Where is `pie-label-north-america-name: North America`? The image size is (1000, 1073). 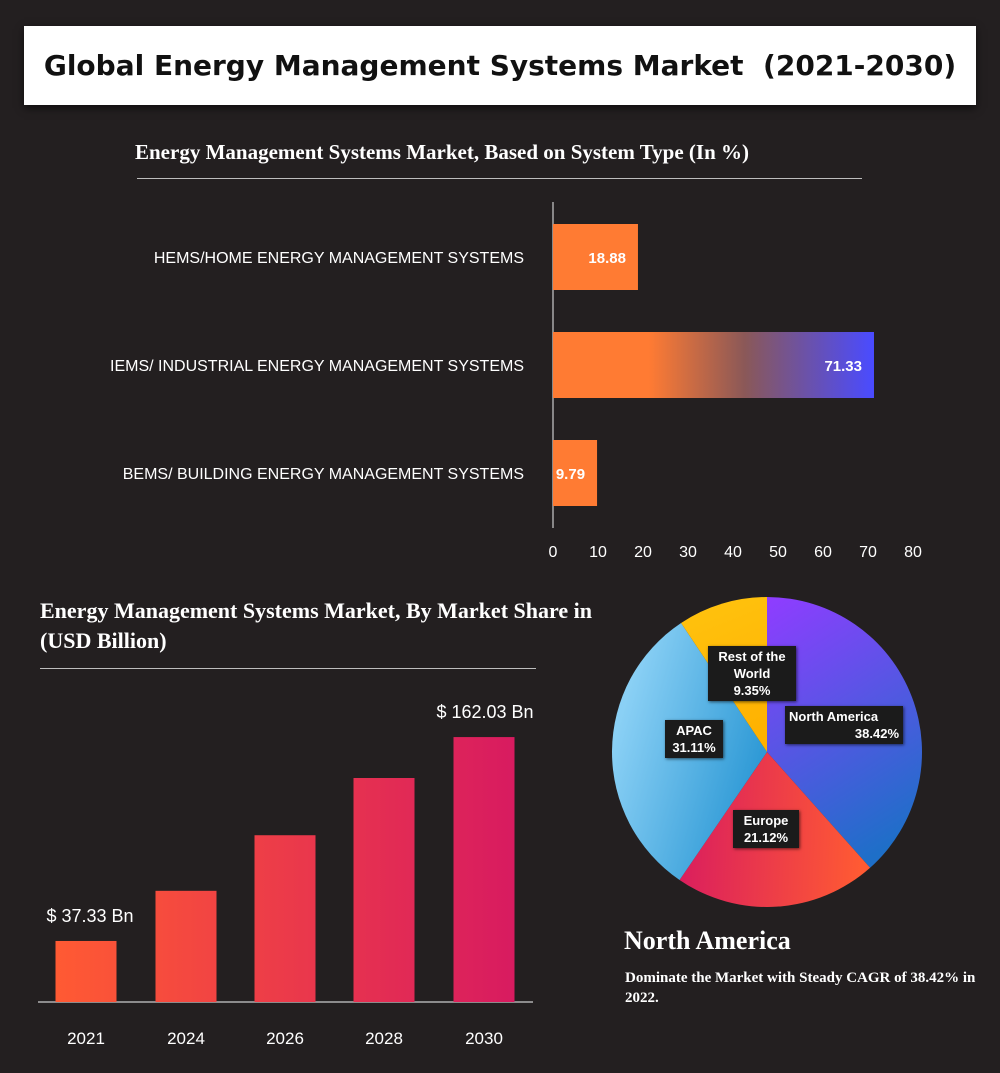
pie-label-north-america-name: North America is located at coordinates (834, 716).